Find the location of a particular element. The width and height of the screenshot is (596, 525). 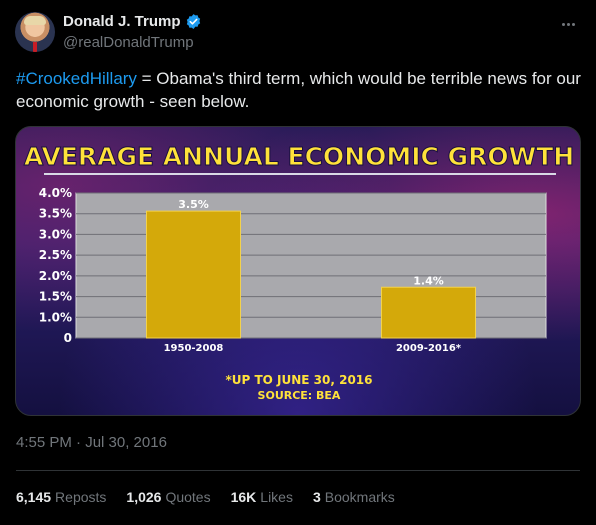

likes-stat: 16K Likes is located at coordinates (262, 497).